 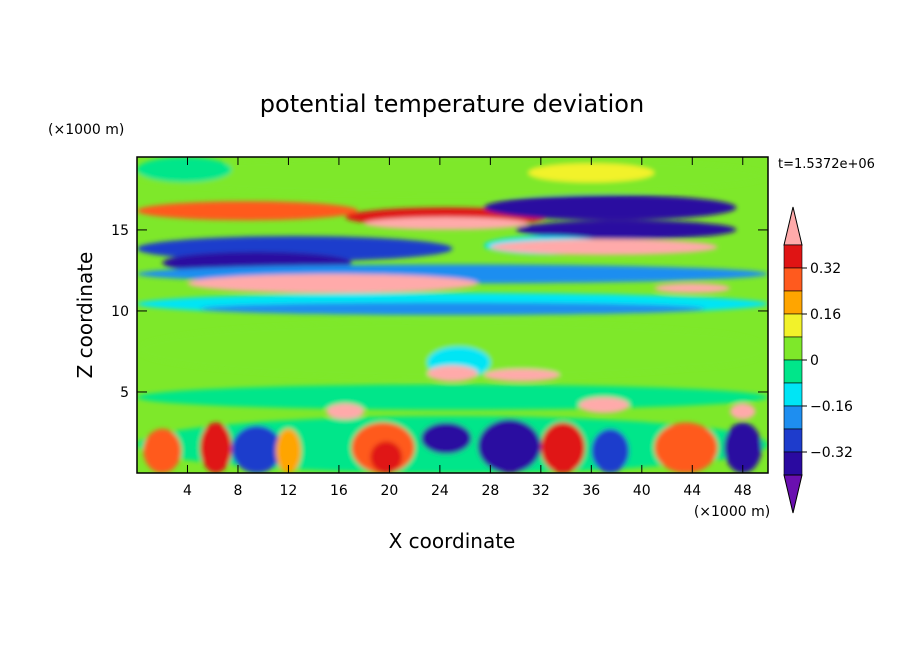 I want to click on x-tick-label-8: 36, so click(x=591, y=491).